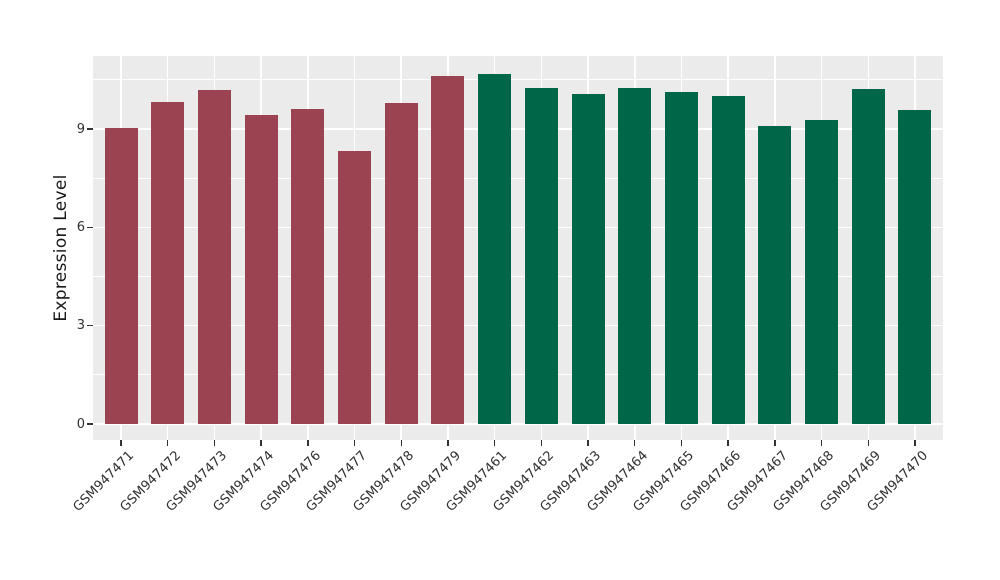 The image size is (1000, 580). I want to click on bar-GSM947473, so click(214, 256).